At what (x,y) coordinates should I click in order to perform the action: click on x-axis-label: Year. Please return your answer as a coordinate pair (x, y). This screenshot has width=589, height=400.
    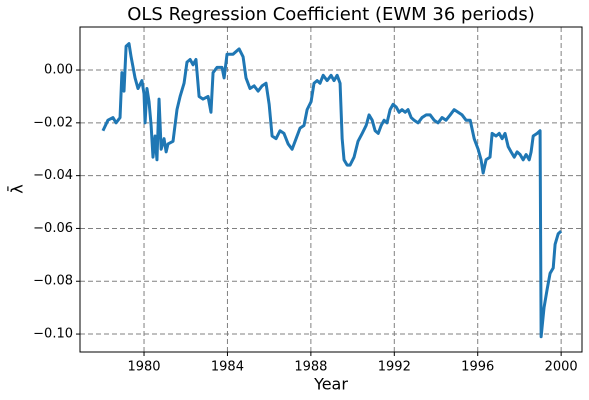
    Looking at the image, I should click on (330, 384).